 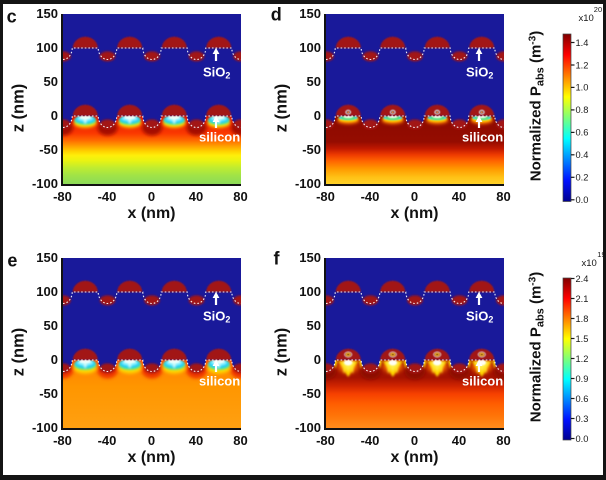 What do you see at coordinates (581, 178) in the screenshot?
I see `svg-text: 0.2` at bounding box center [581, 178].